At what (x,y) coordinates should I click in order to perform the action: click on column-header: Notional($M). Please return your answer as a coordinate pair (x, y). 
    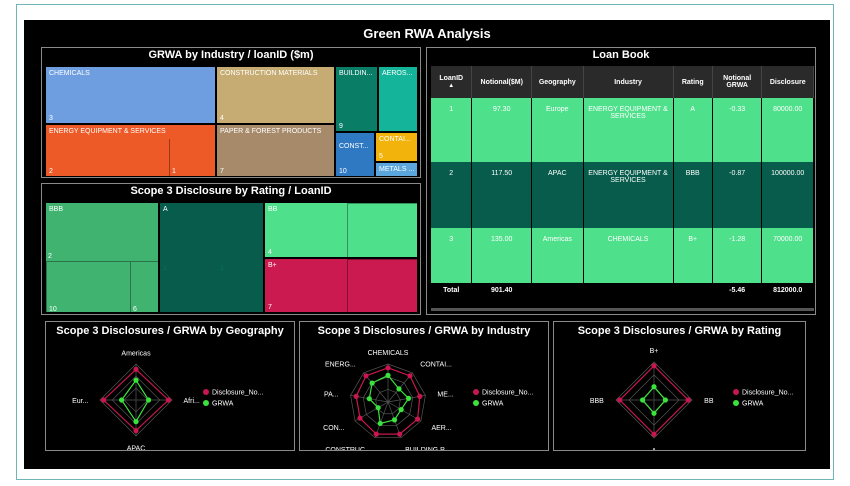
    Looking at the image, I should click on (502, 82).